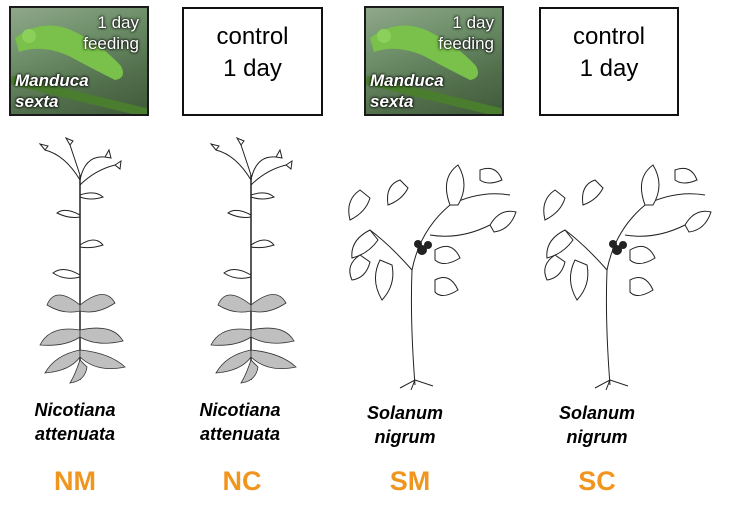 The width and height of the screenshot is (736, 507). What do you see at coordinates (597, 481) in the screenshot?
I see `treatment-code-4: SC` at bounding box center [597, 481].